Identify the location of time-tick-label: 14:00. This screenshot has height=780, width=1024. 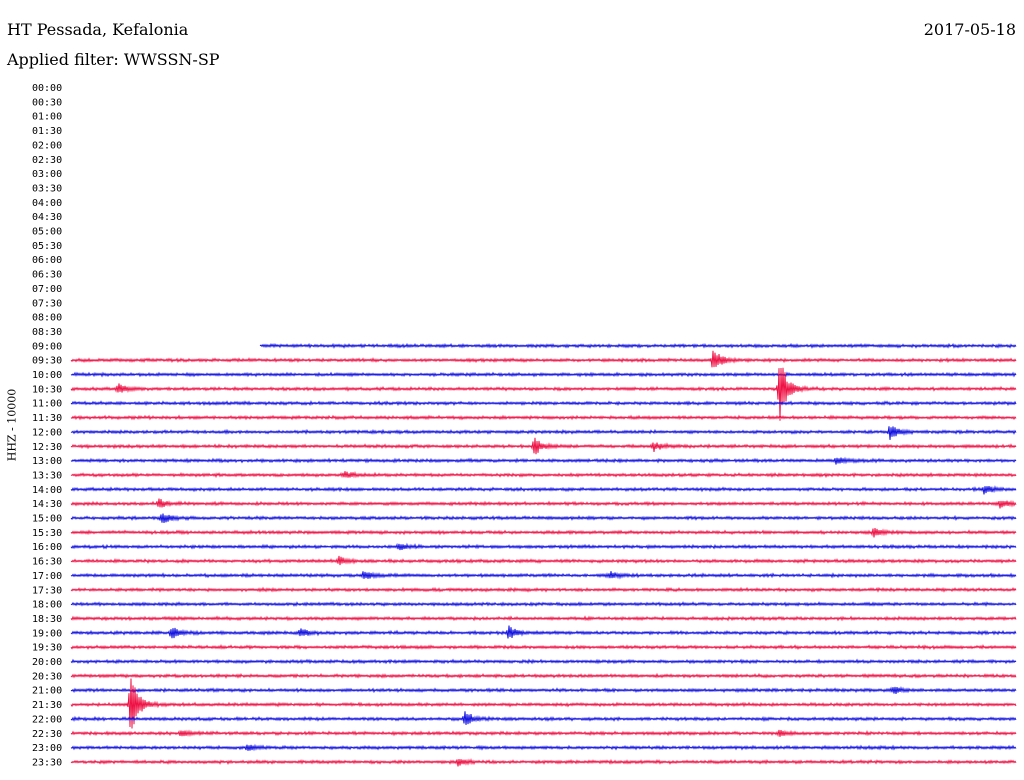
(47, 490).